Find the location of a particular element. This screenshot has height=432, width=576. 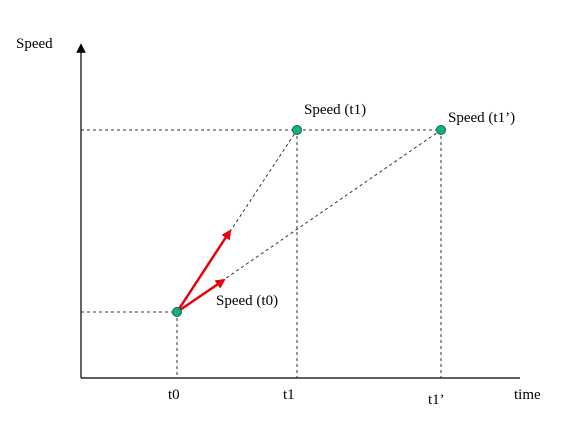

red-arrow-steep is located at coordinates (203, 271).